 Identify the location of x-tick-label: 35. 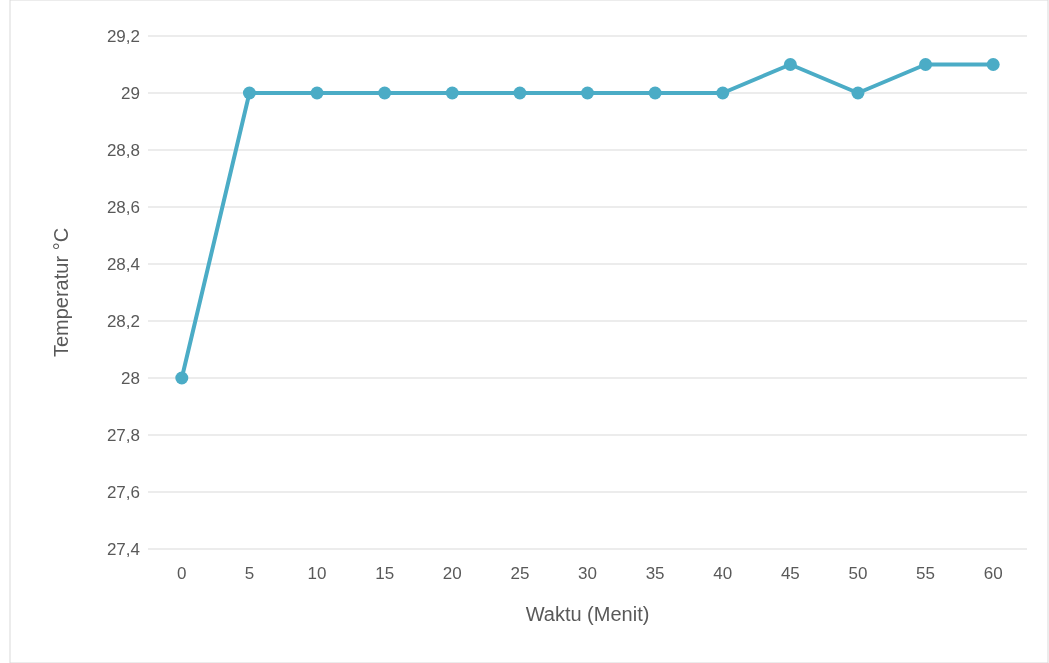
(655, 573).